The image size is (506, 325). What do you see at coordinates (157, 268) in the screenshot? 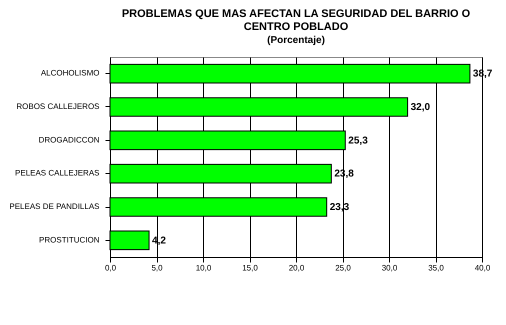
I see `x-tick-label: 5,0` at bounding box center [157, 268].